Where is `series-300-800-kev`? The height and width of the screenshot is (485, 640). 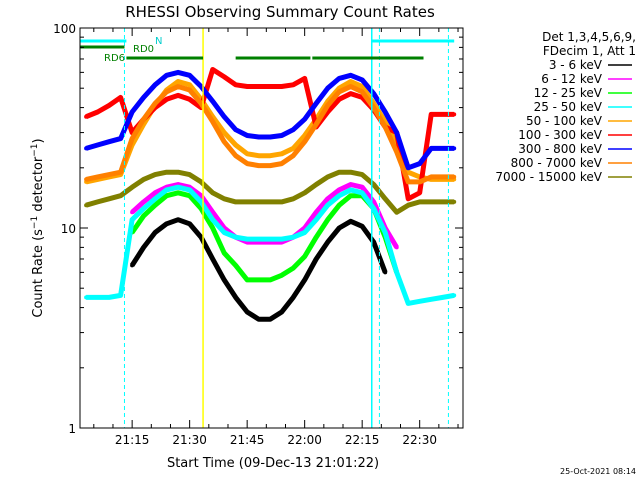
series-300-800-kev is located at coordinates (270, 120).